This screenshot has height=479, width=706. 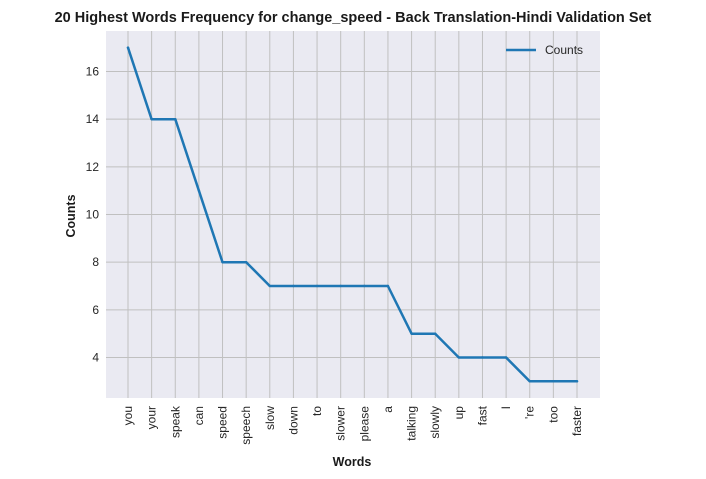 I want to click on y-axis-label: Counts, so click(x=71, y=215).